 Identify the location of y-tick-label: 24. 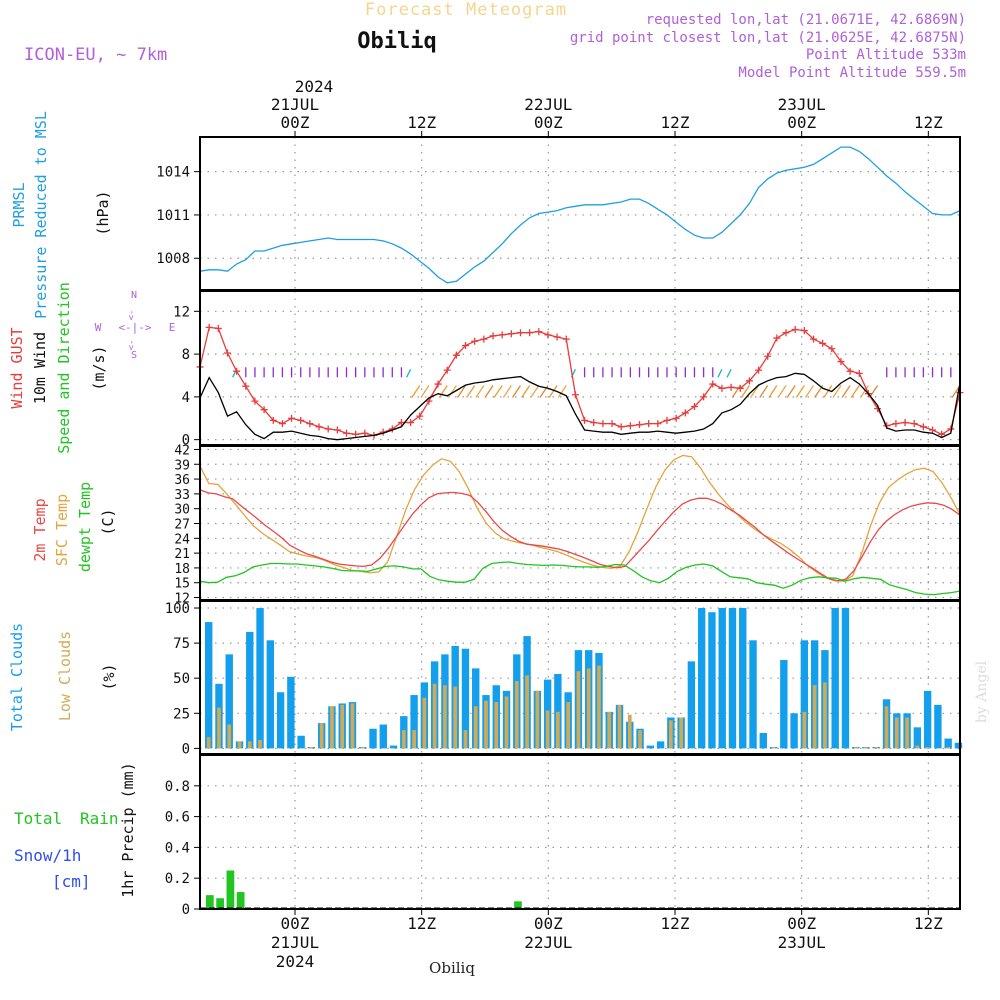
(182, 539).